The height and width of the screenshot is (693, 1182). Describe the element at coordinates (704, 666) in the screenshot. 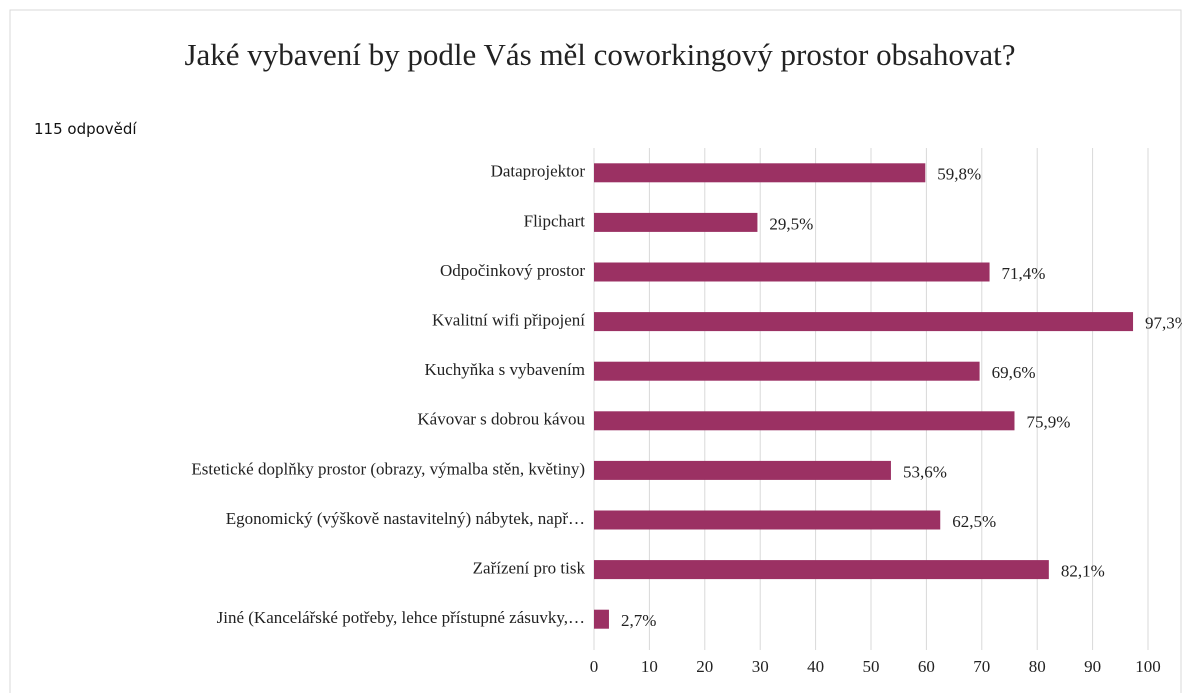

I see `x-tick-label: 20` at that location.